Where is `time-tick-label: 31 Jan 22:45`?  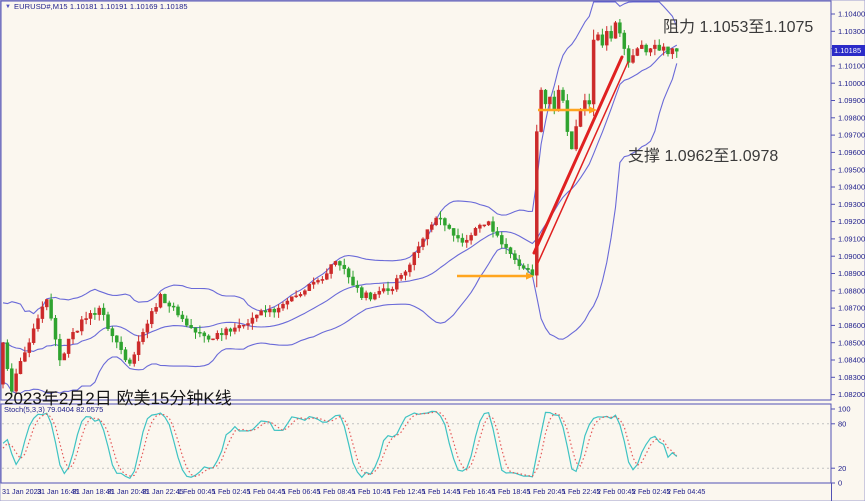
time-tick-label: 31 Jan 22:45 is located at coordinates (163, 491).